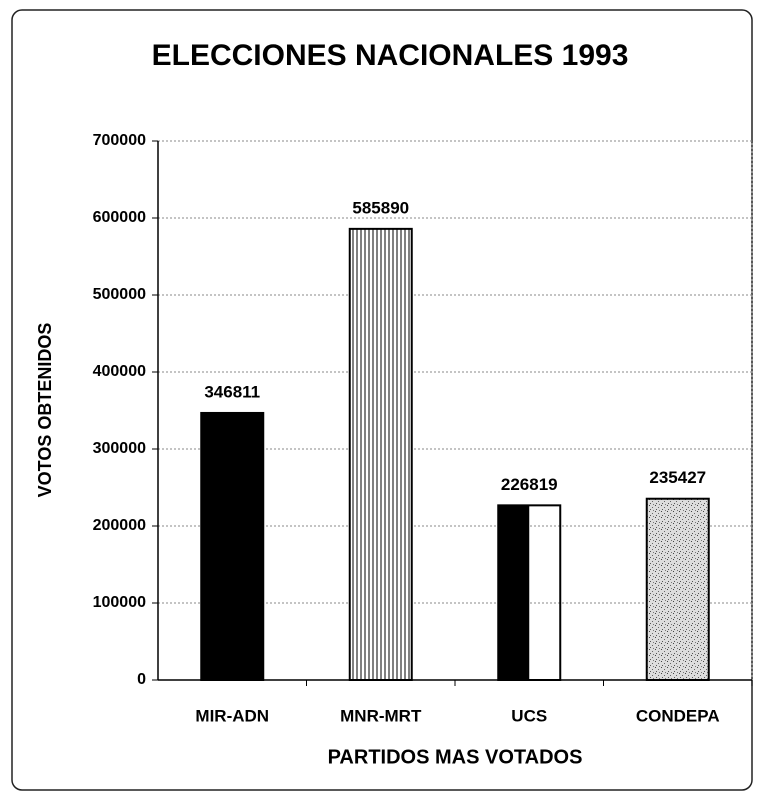 This screenshot has width=761, height=798. Describe the element at coordinates (45, 410) in the screenshot. I see `y-axis-label: VOTOS OBTENIDOS` at that location.